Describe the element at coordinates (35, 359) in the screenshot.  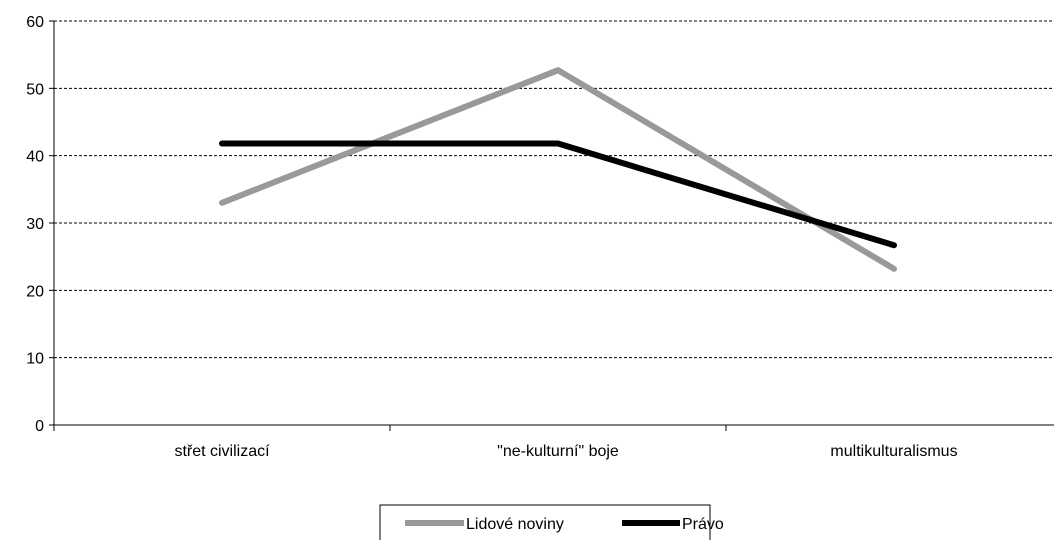
I see `y-tick-label: 10` at that location.